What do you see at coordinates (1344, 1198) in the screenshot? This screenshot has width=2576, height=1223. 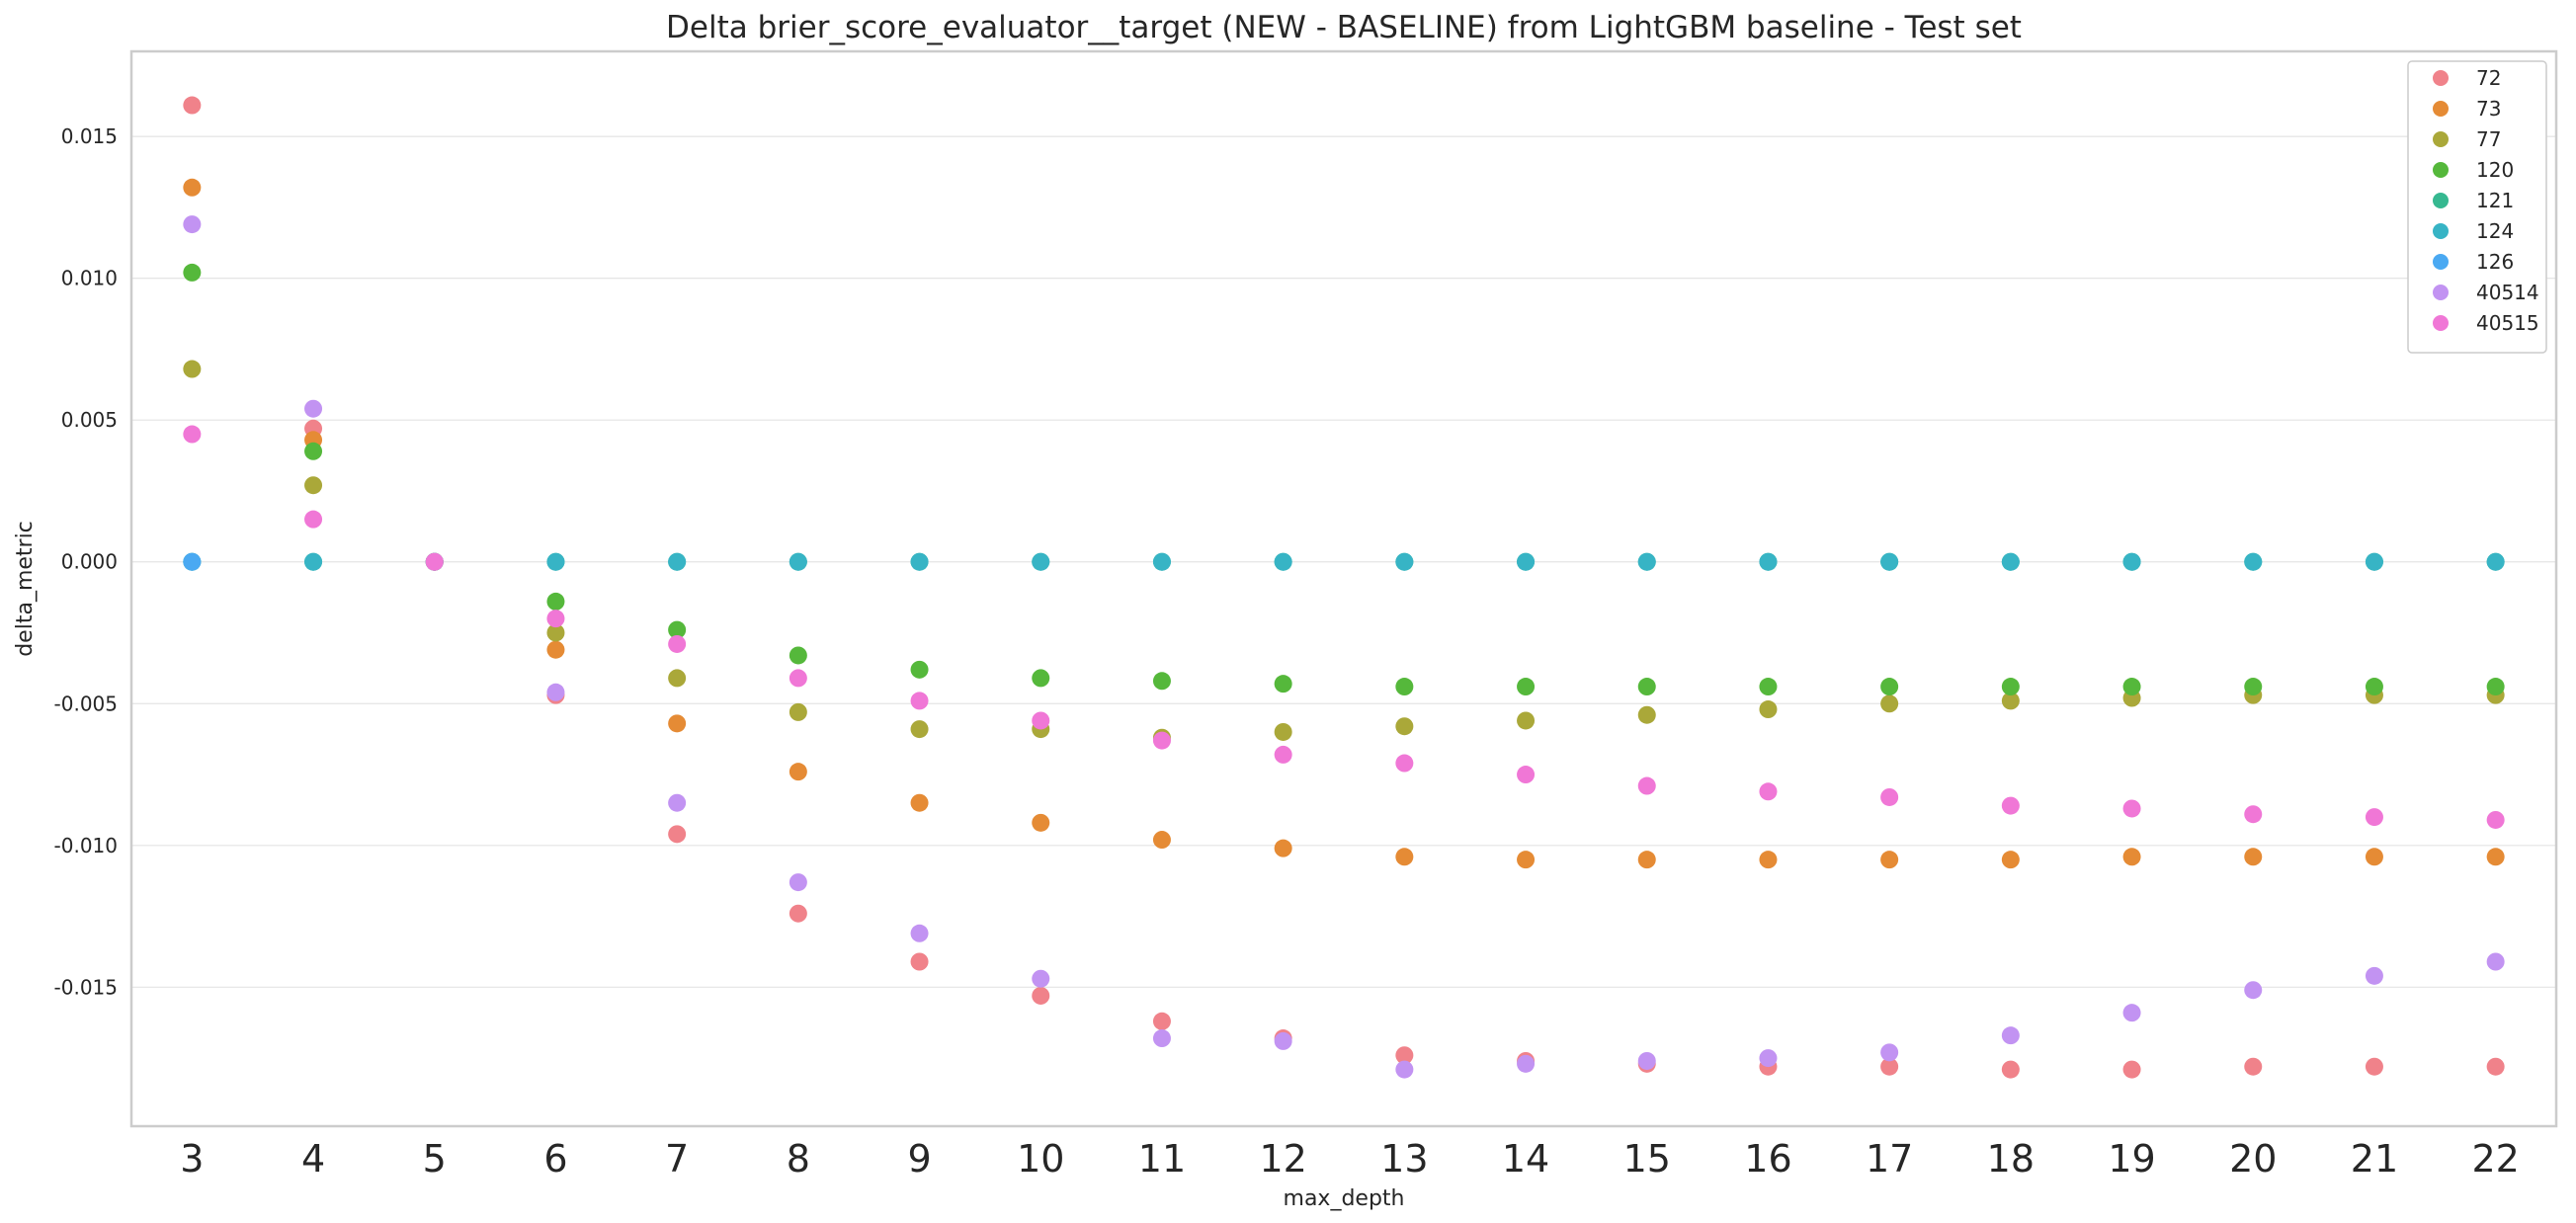 I see `x-axis-label: max_depth` at bounding box center [1344, 1198].